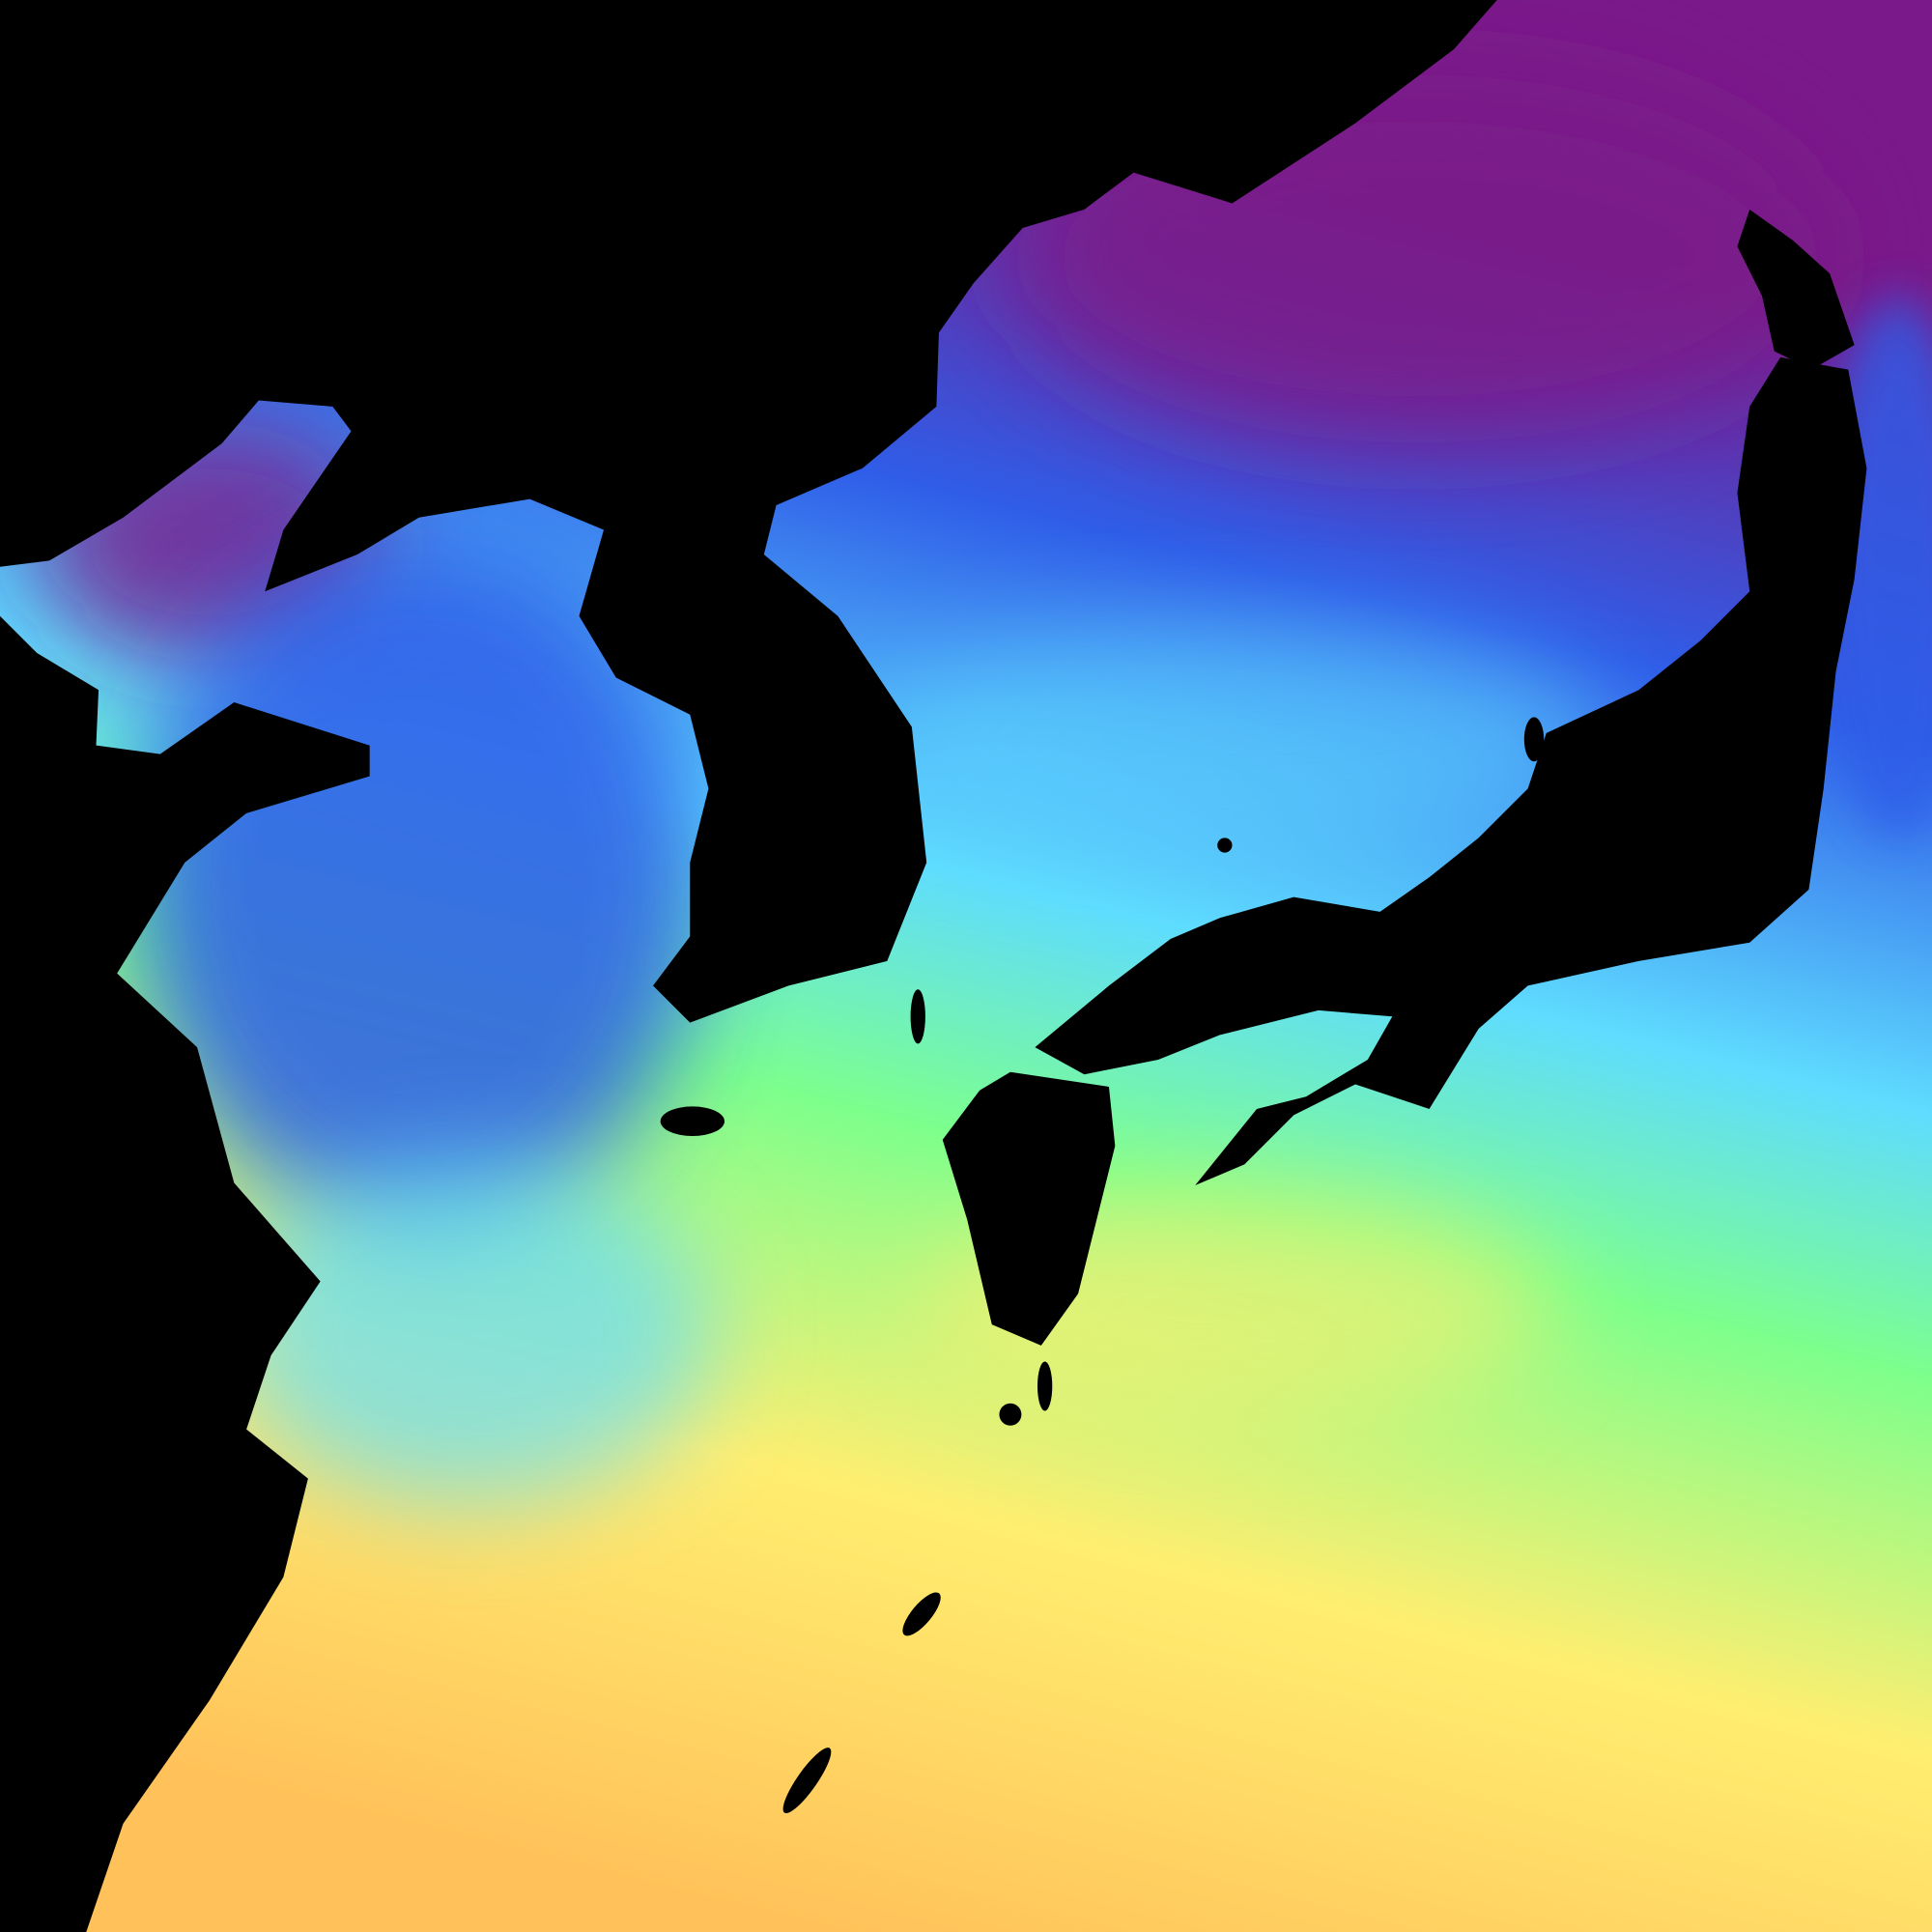 The width and height of the screenshot is (1932, 1932). Describe the element at coordinates (1029, 1208) in the screenshot. I see `land-kyushu` at that location.